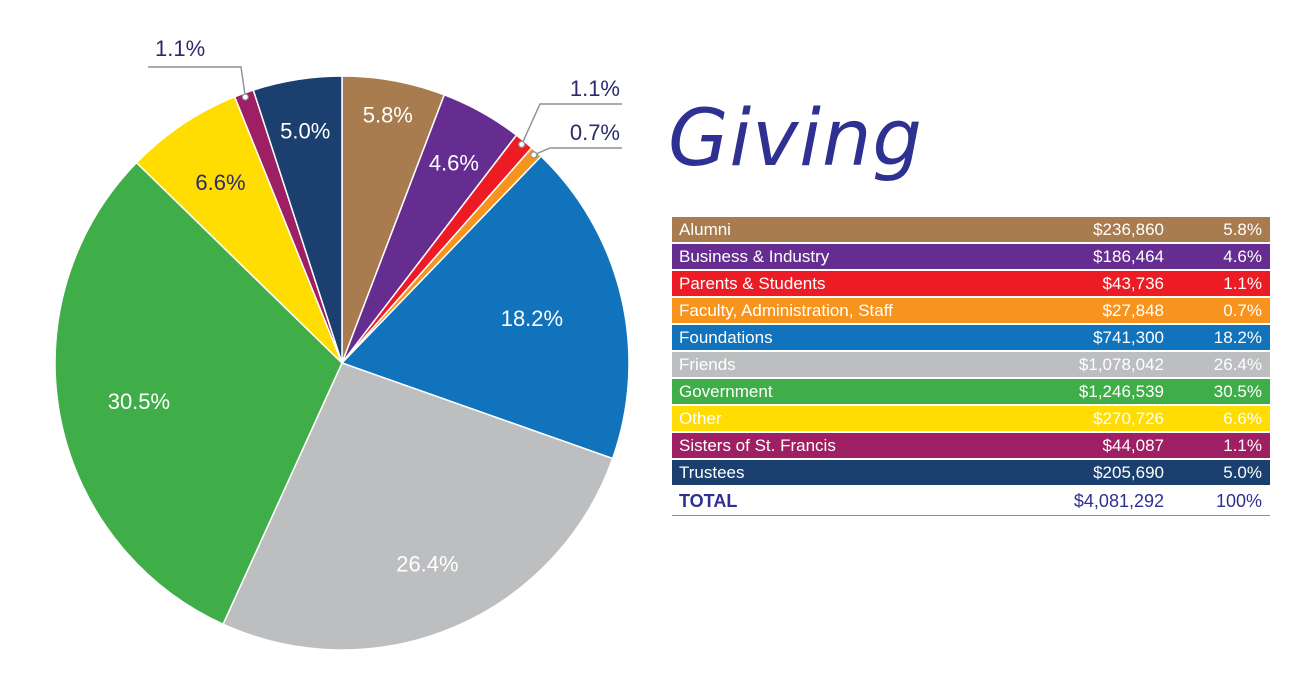  What do you see at coordinates (1242, 472) in the screenshot?
I see `row-percent: 5.0%` at bounding box center [1242, 472].